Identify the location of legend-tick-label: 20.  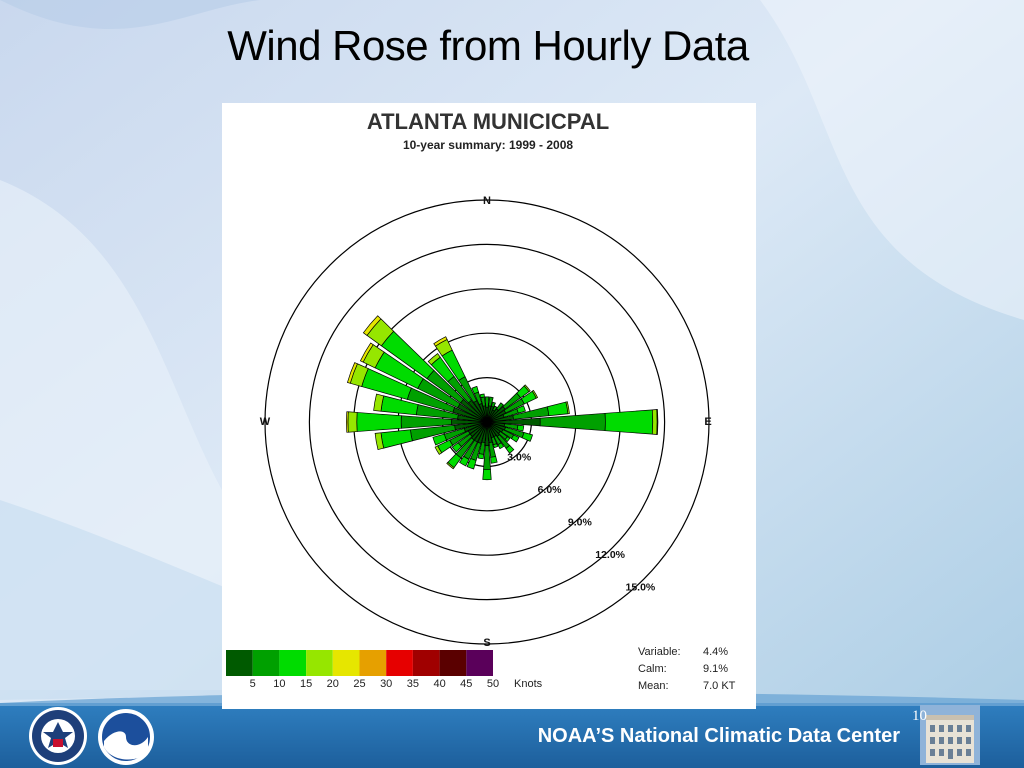
(333, 684).